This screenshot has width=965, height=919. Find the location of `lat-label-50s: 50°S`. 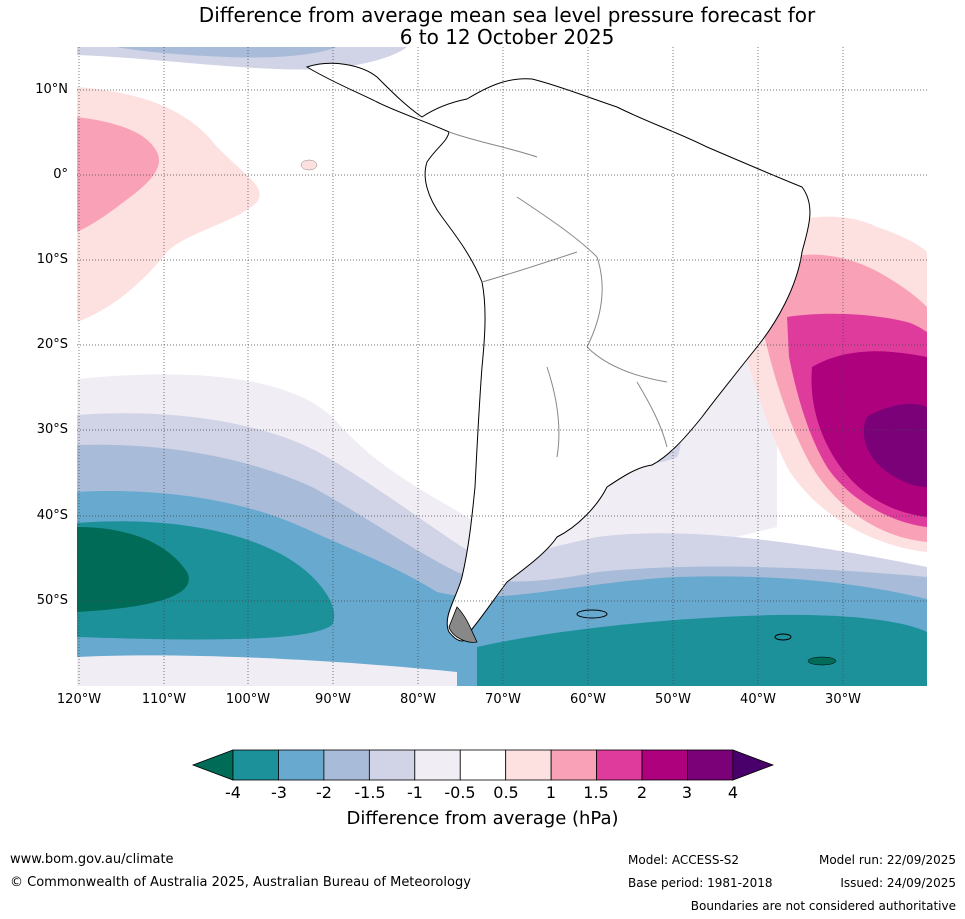

lat-label-50s: 50°S is located at coordinates (52, 600).